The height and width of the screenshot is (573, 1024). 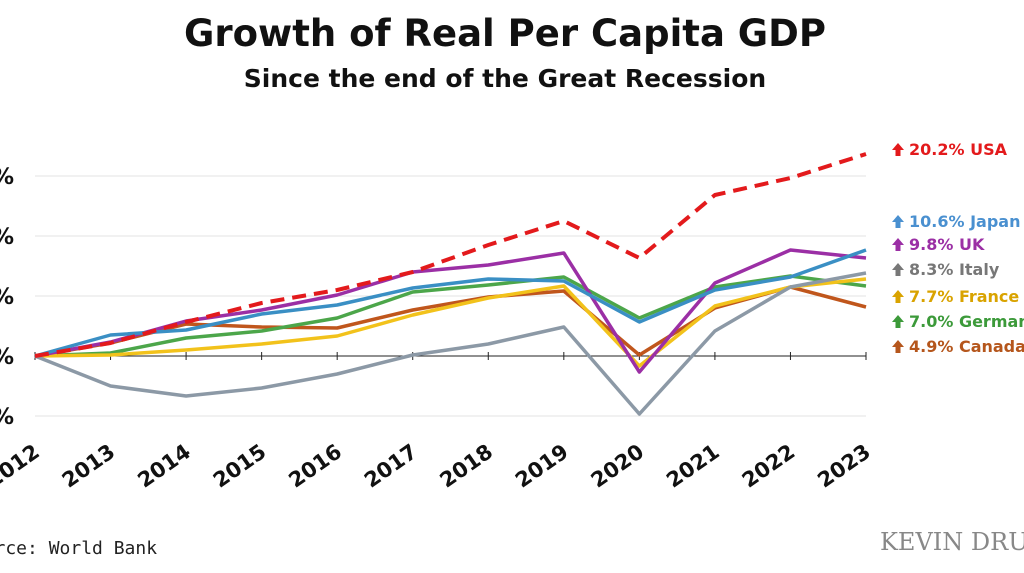 I want to click on chart-title: Growth of Real Per Capita GDP, so click(x=504, y=33).